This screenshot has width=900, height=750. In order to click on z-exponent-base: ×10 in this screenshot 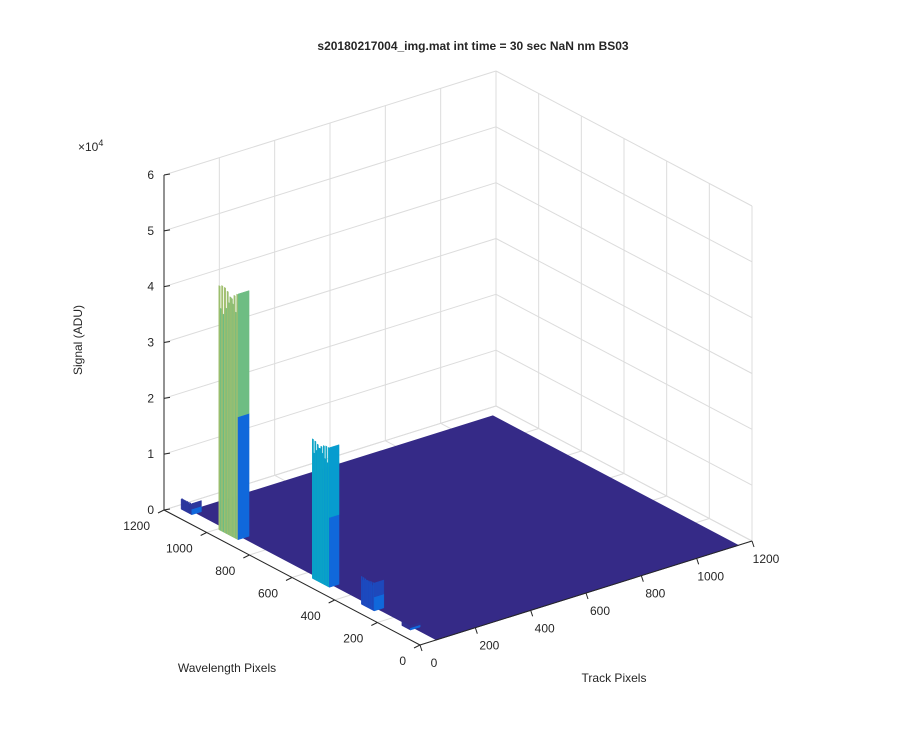, I will do `click(88, 147)`.